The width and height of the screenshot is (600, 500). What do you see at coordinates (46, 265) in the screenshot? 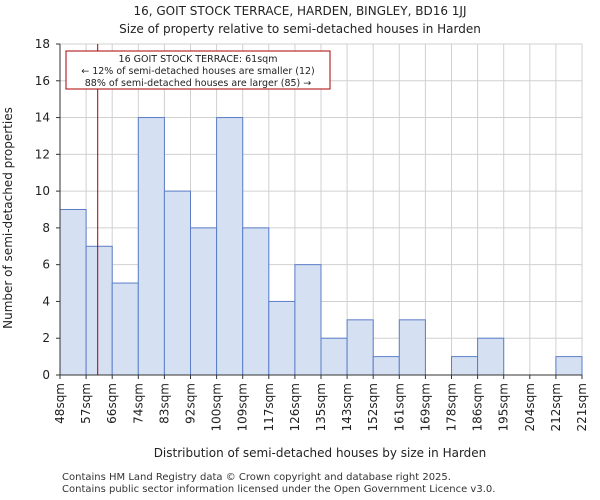
I see `y-tick-label: 6` at bounding box center [46, 265].